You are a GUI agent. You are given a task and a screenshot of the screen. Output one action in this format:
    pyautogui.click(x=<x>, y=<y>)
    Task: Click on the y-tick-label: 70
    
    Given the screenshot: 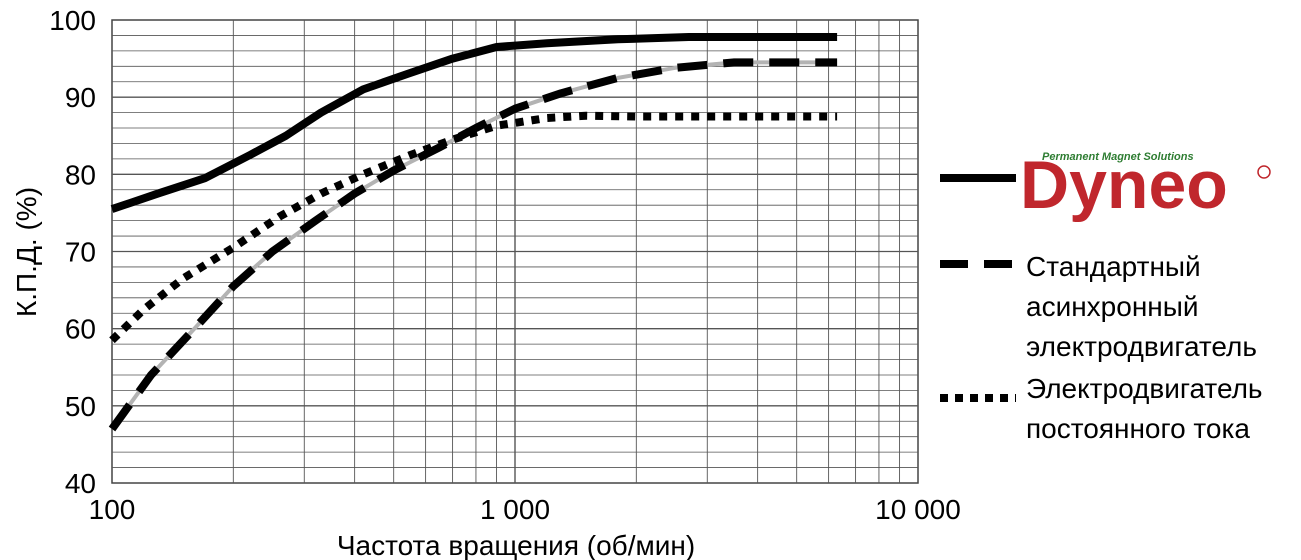 What is the action you would take?
    pyautogui.click(x=80, y=252)
    